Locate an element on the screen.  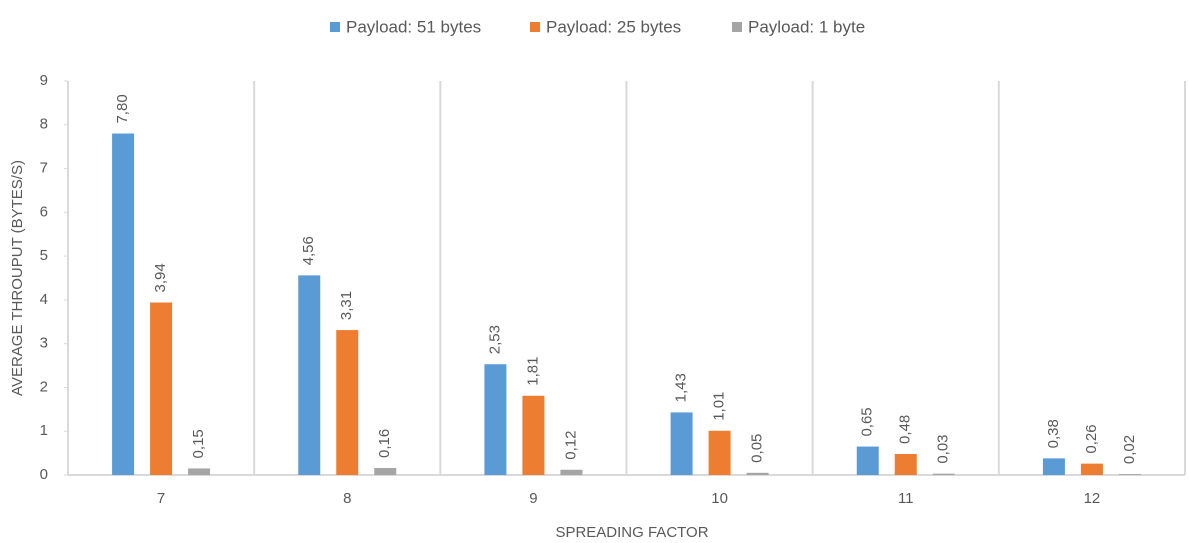
legend-label: Payload: 25 bytes is located at coordinates (613, 26).